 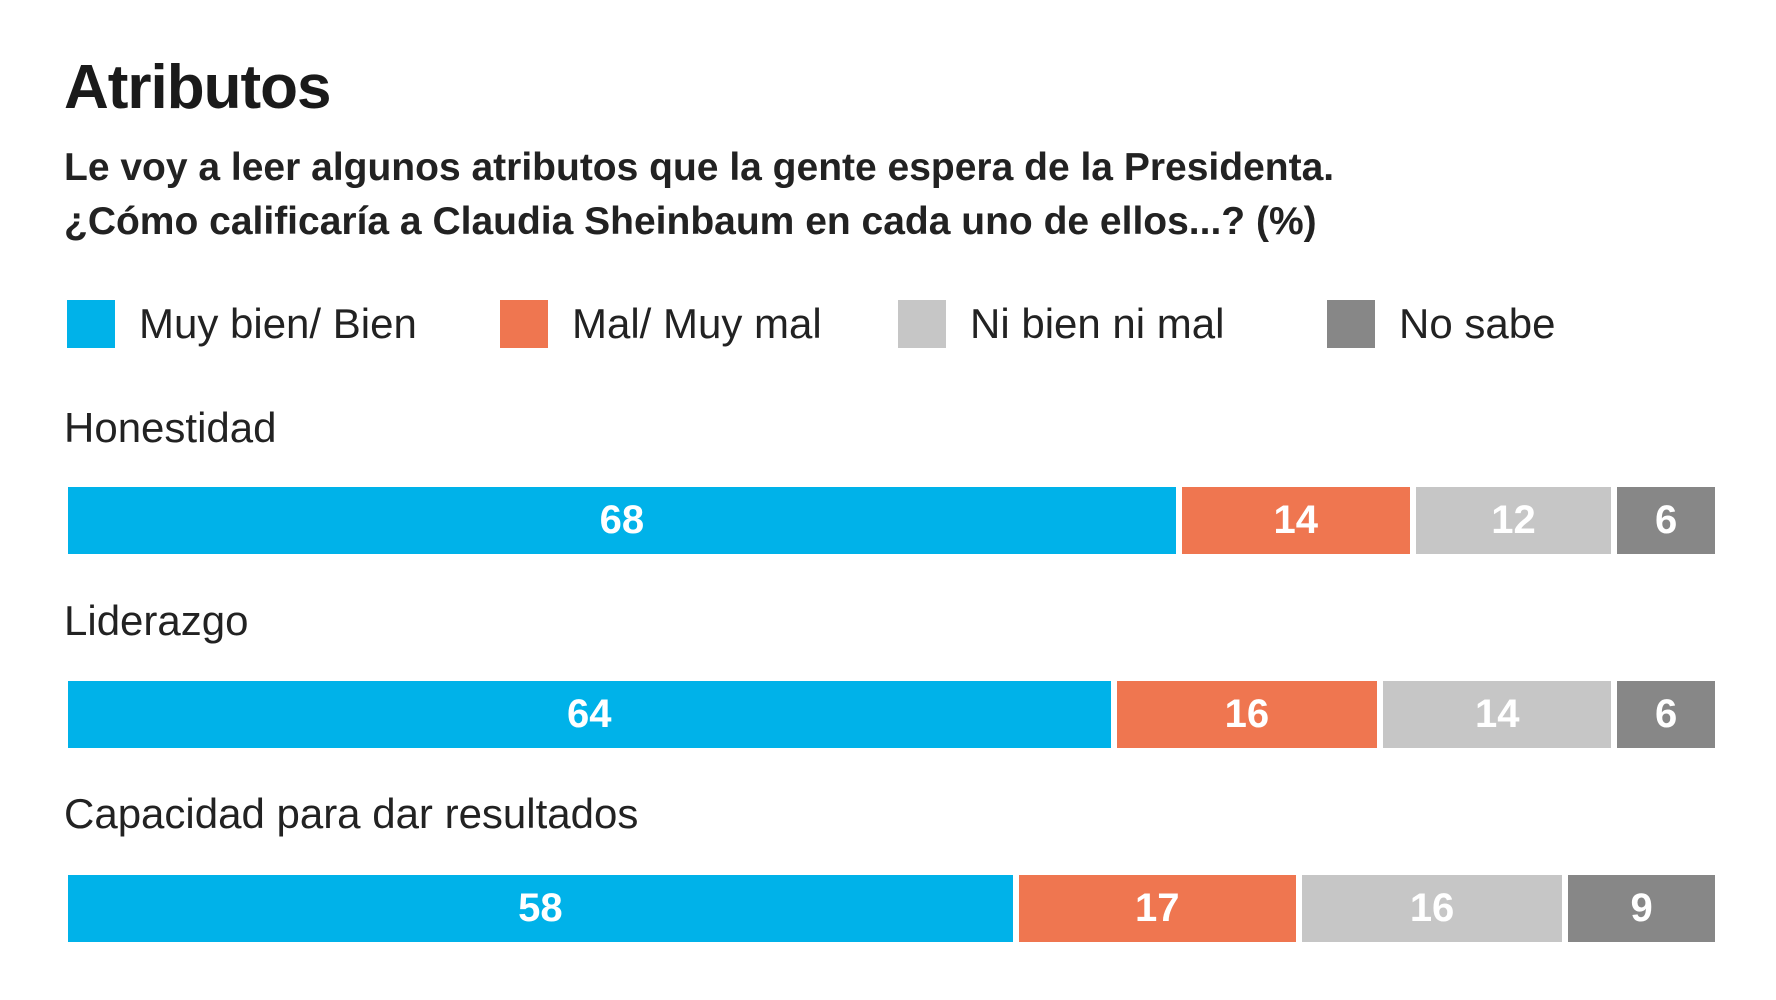 I want to click on bar-segment-mal-muy-mal: 16, so click(x=1247, y=714).